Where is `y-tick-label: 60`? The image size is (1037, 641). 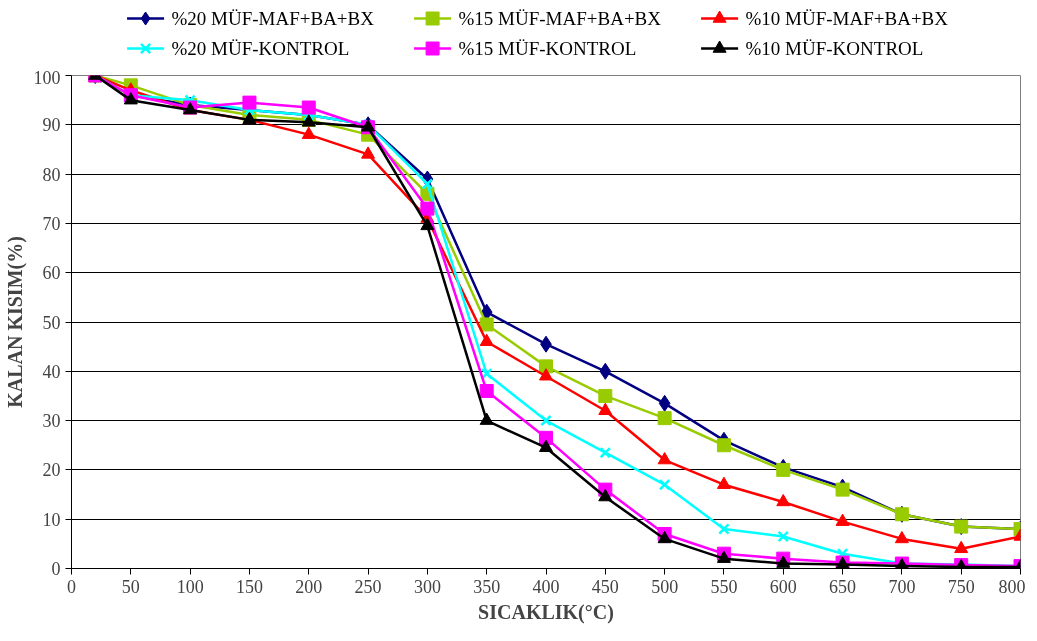 y-tick-label: 60 is located at coordinates (51, 273).